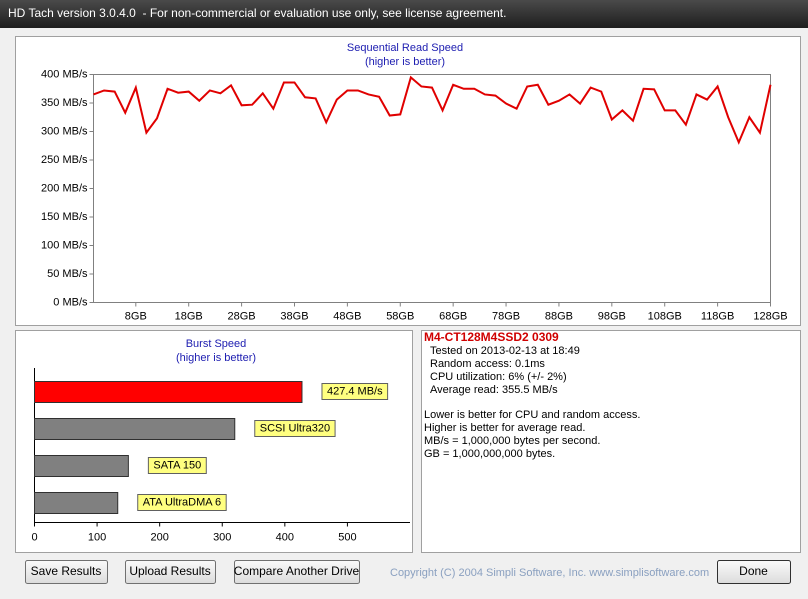  Describe the element at coordinates (97, 537) in the screenshot. I see `x-tick-label: 100` at that location.